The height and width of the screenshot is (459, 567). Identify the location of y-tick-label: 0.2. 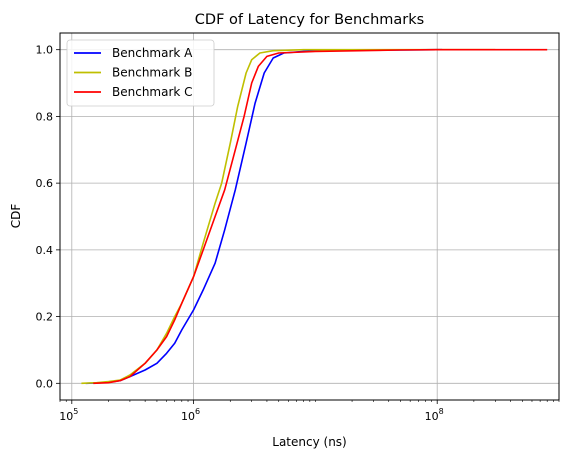
(45, 317).